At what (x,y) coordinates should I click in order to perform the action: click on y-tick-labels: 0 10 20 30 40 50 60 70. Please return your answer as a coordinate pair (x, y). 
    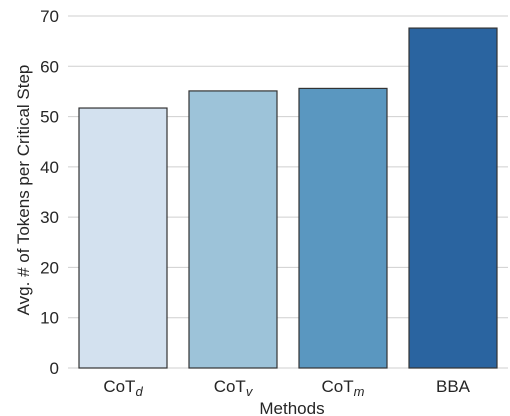
    Looking at the image, I should click on (49, 192).